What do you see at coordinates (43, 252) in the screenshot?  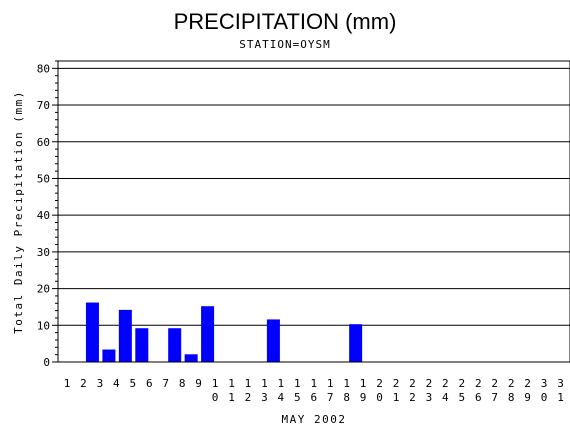 I see `y-tick-label: 30` at bounding box center [43, 252].